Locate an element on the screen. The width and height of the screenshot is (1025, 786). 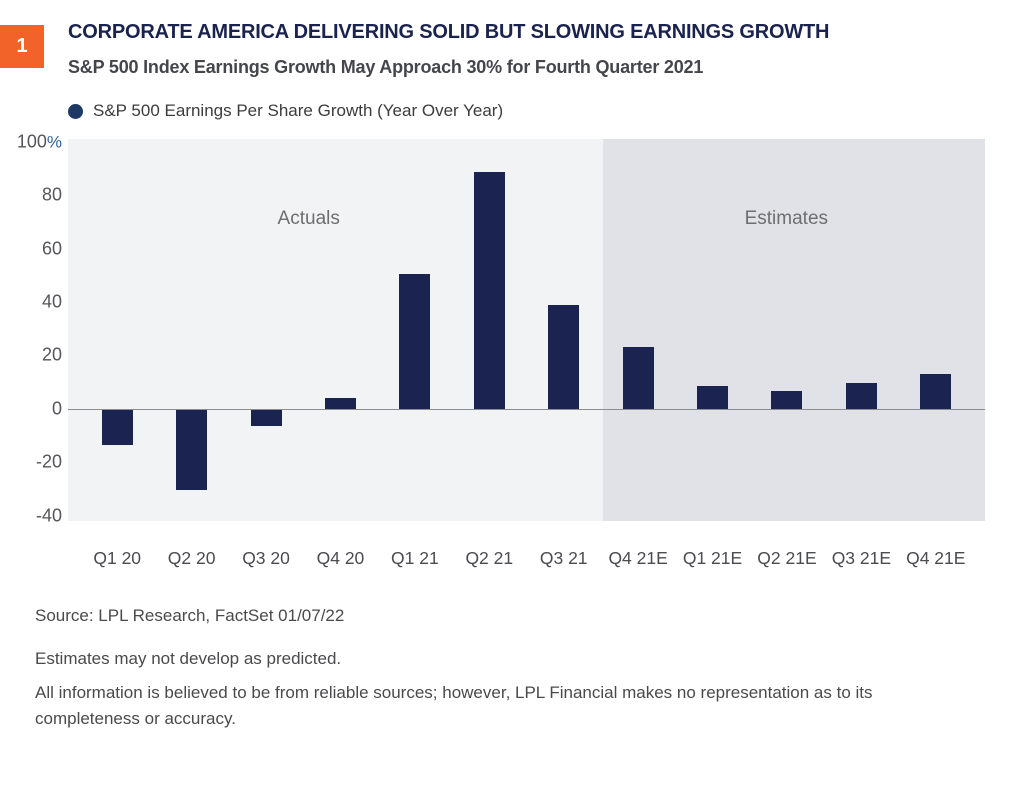
section-label-estimates: Estimates is located at coordinates (786, 218).